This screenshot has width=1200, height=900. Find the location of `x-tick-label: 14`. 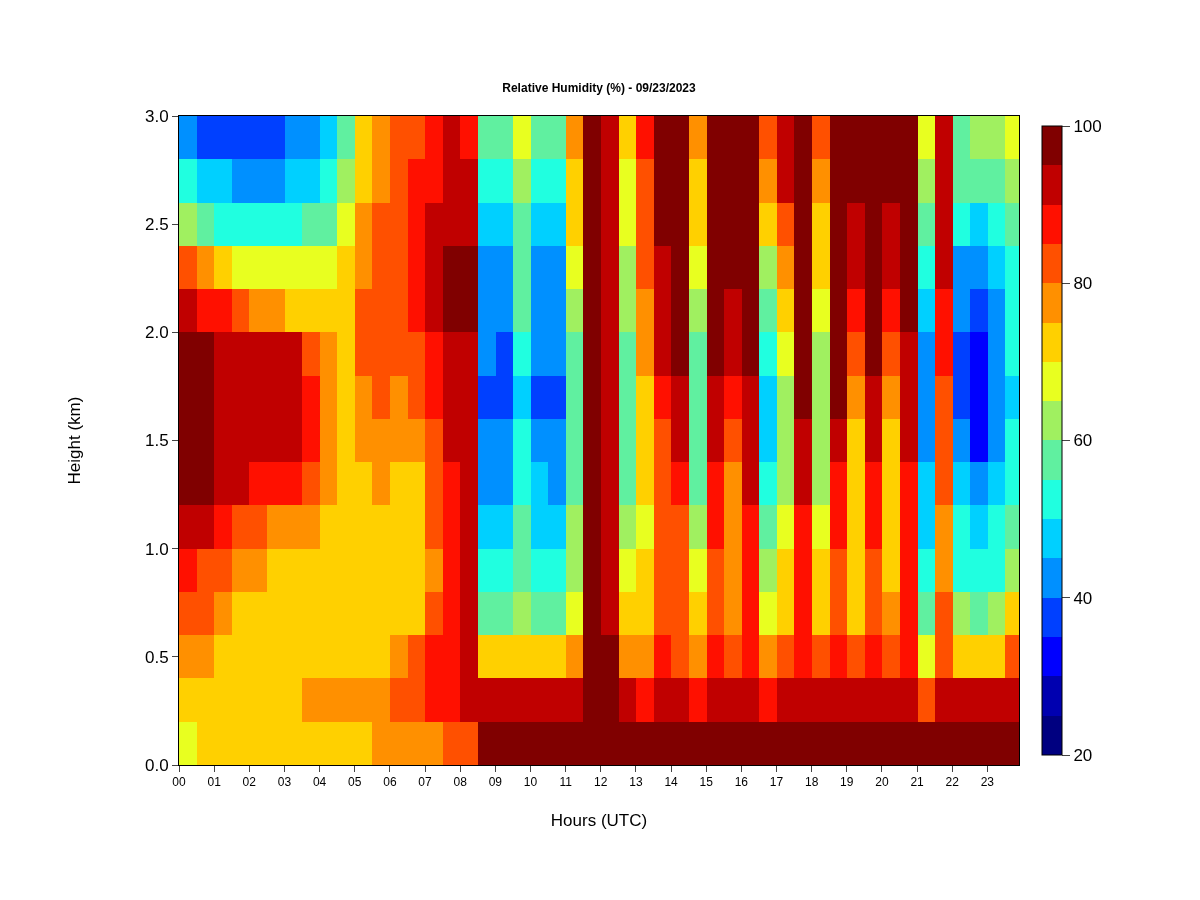

x-tick-label: 14 is located at coordinates (671, 782).